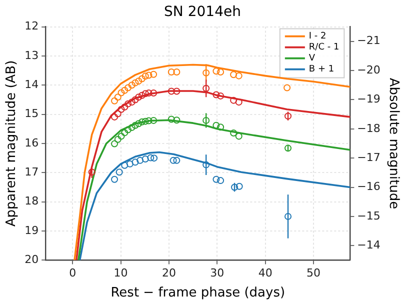  What do you see at coordinates (72, 273) in the screenshot?
I see `x-tick-label: 0` at bounding box center [72, 273].